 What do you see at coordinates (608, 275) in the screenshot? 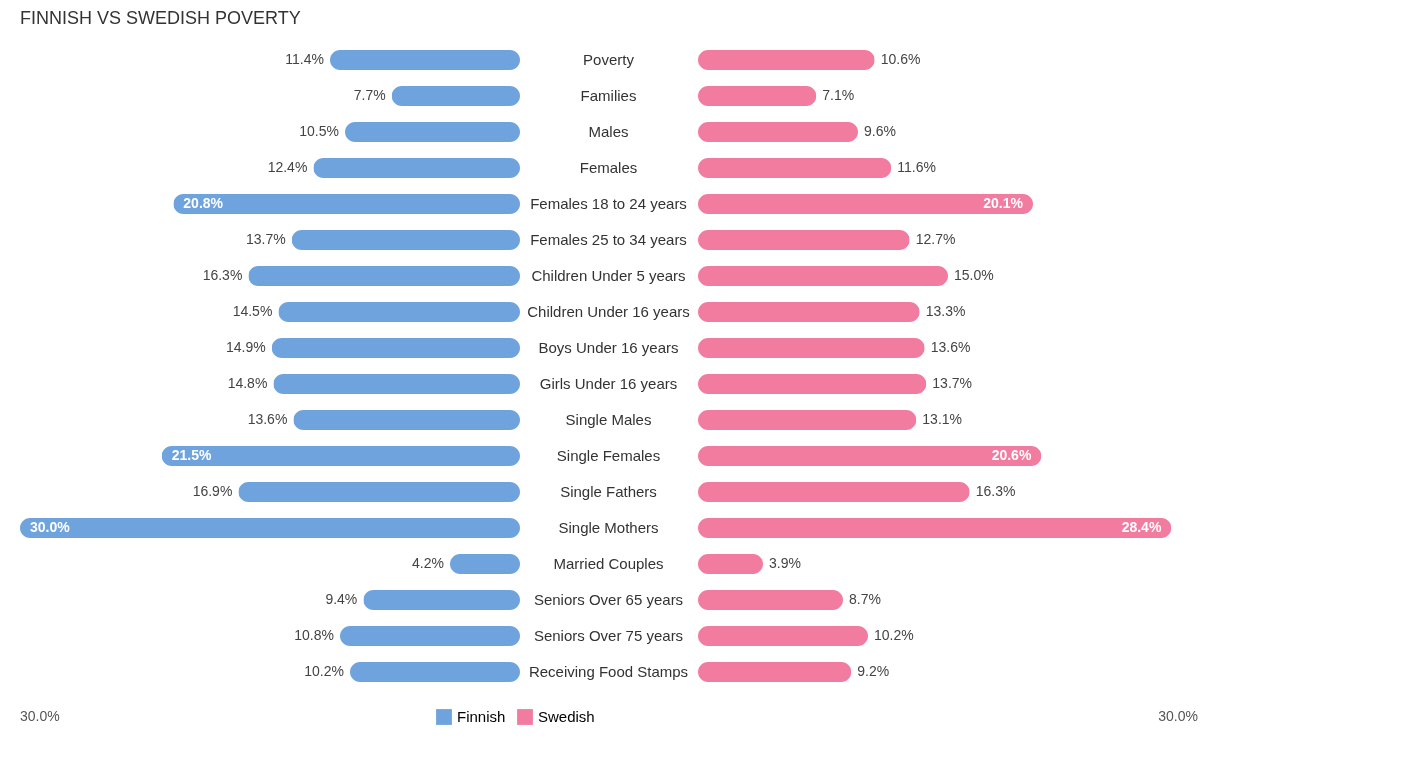
I see `y-tick-label: Children Under 5 years` at bounding box center [608, 275].